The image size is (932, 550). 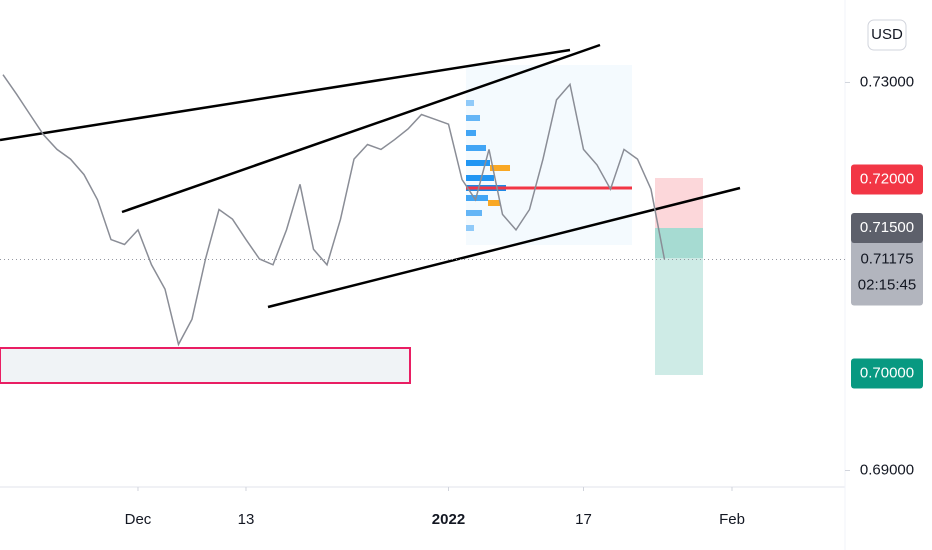 I want to click on currency-button, so click(x=887, y=35).